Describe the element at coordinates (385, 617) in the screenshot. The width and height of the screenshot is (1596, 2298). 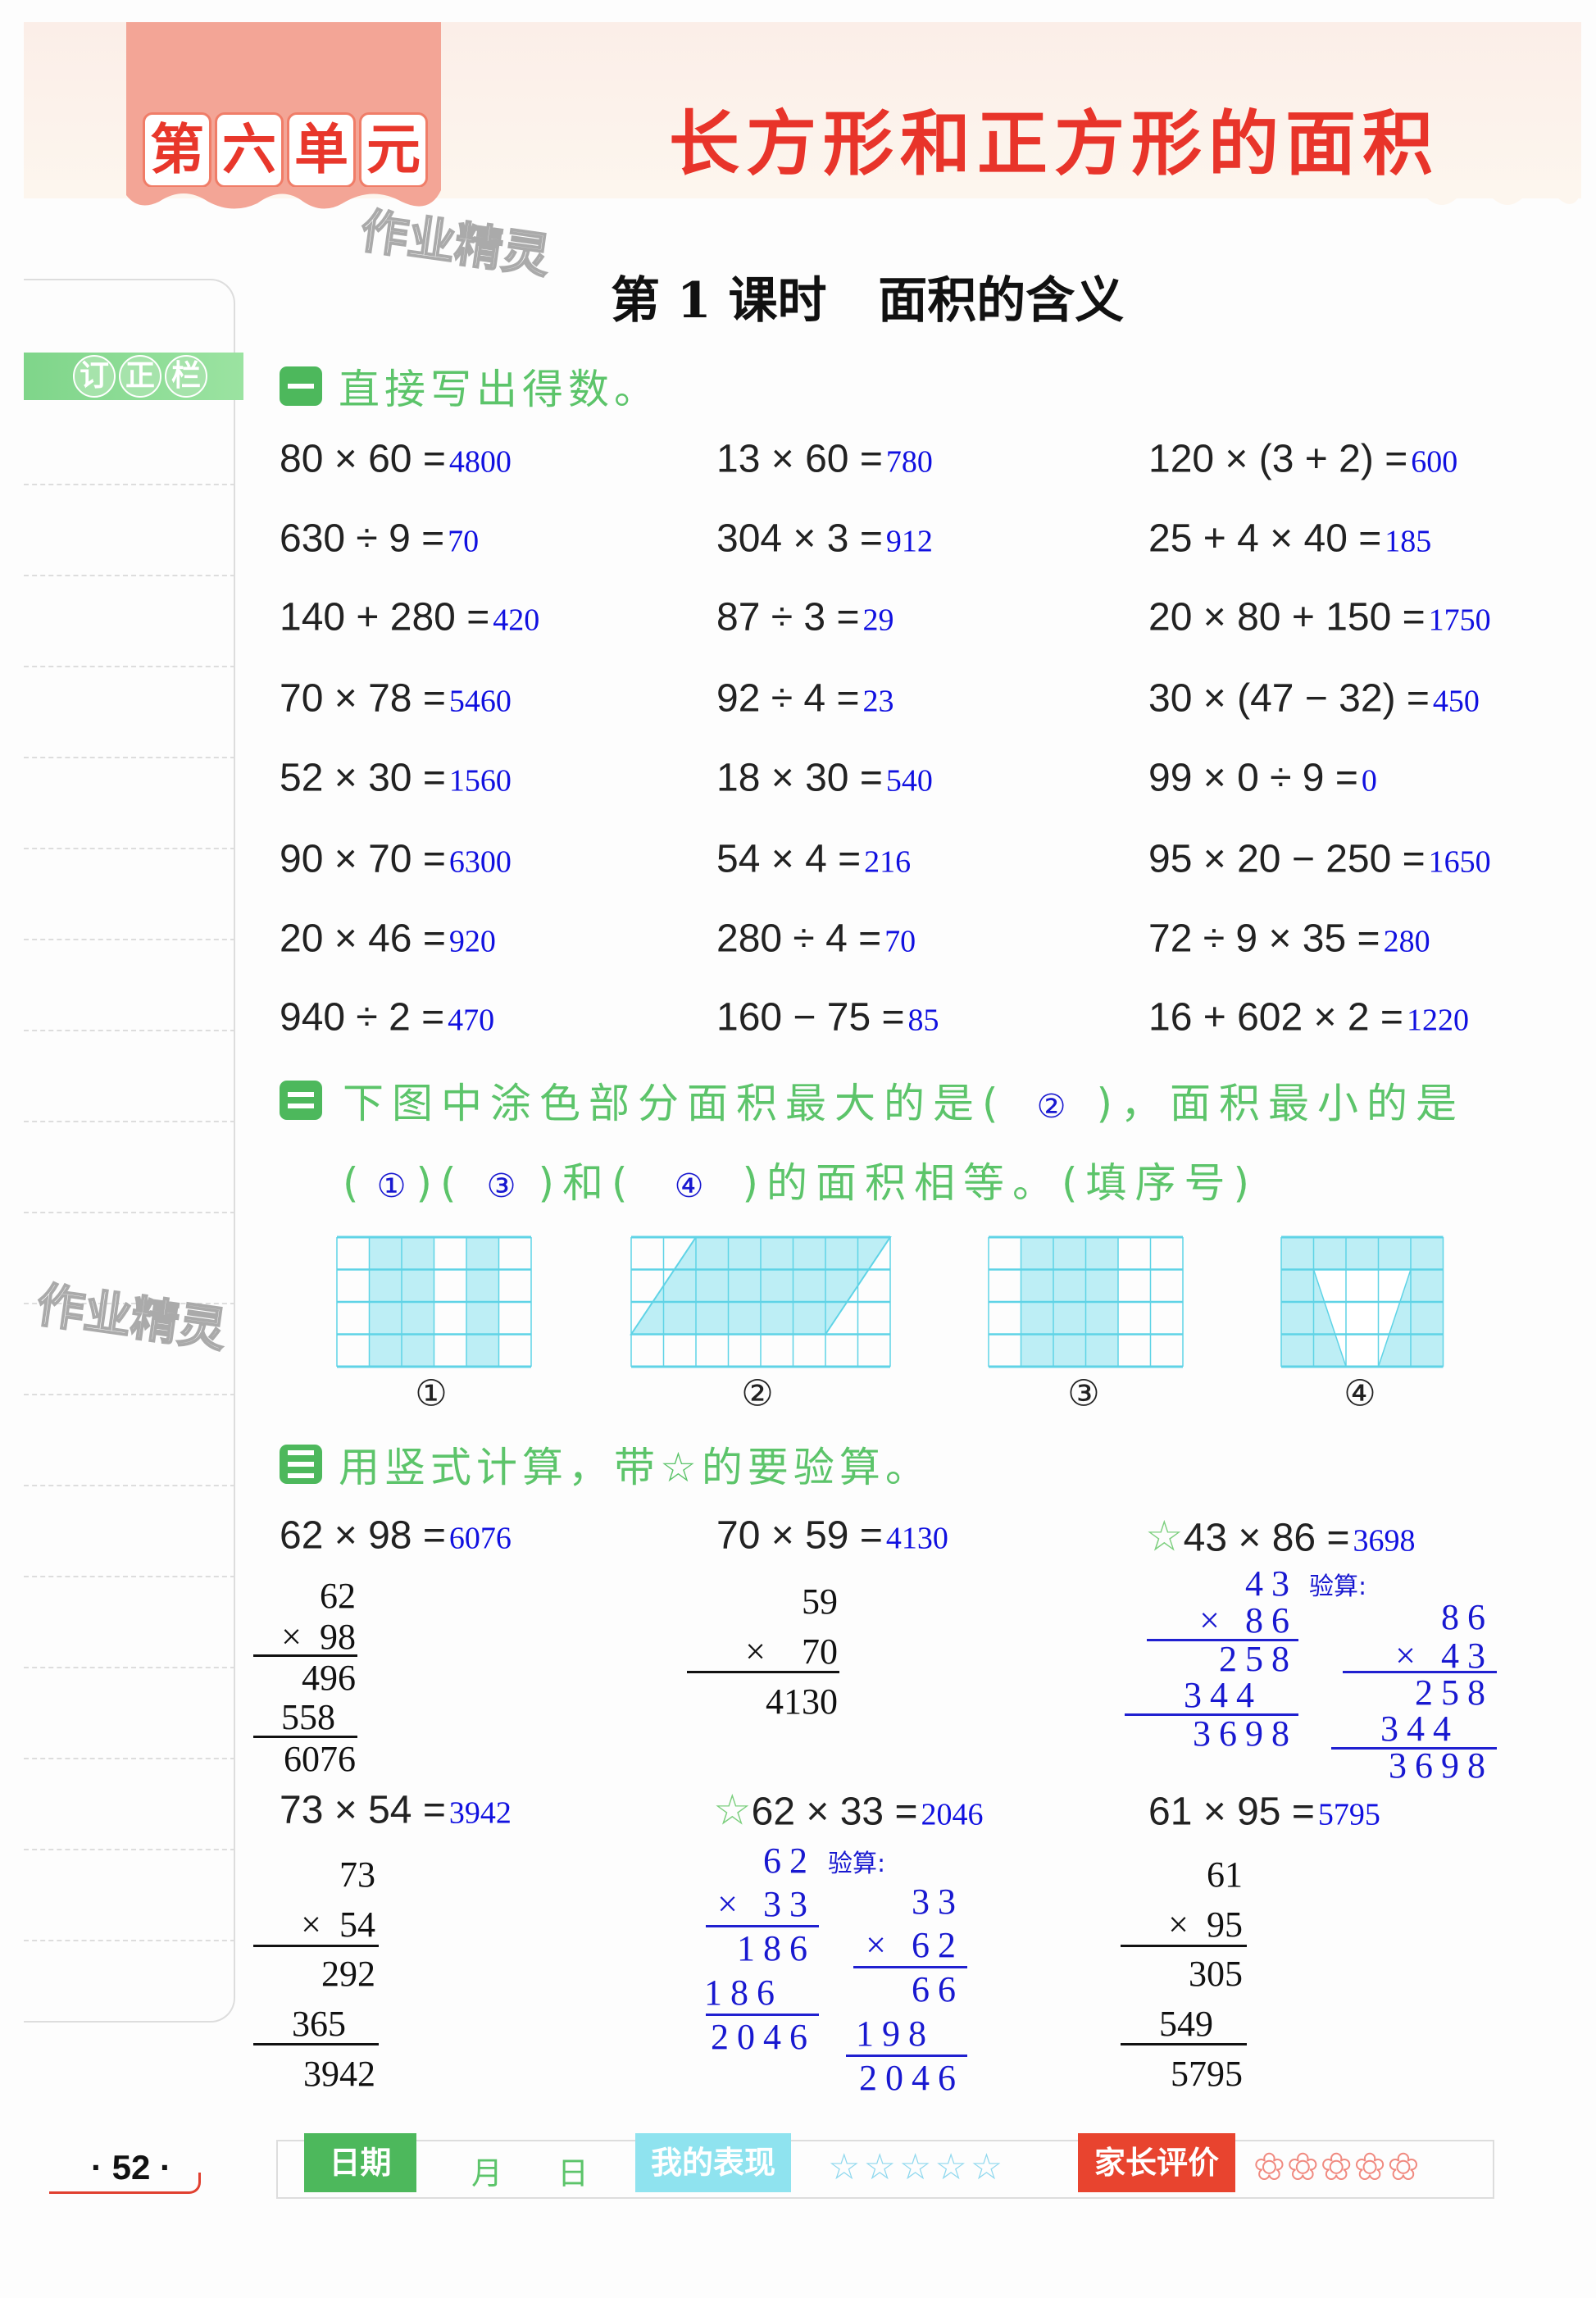
I see `equation-question: 140 + 280 =` at that location.